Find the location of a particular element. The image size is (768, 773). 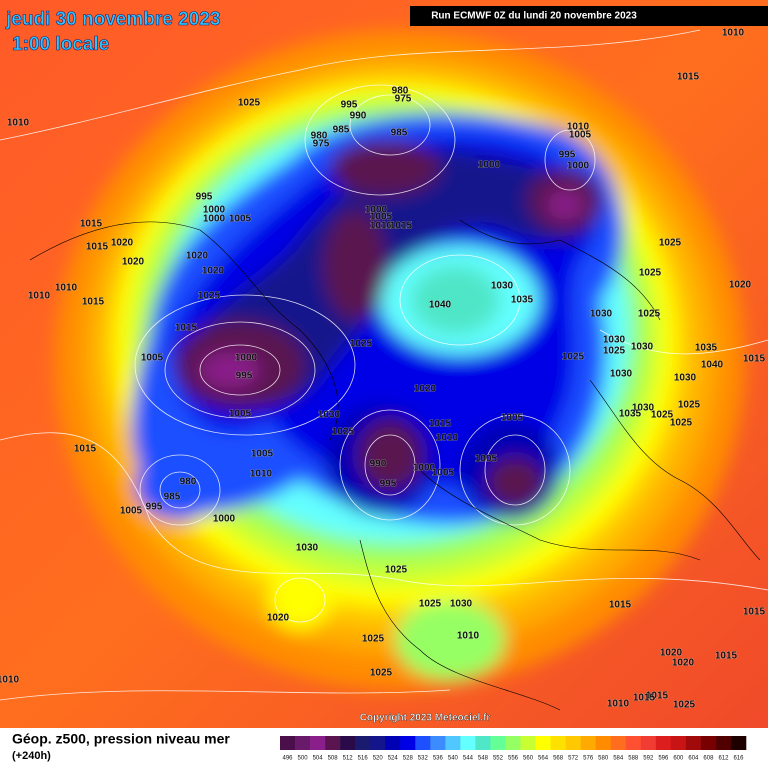

legend-value: 564 is located at coordinates (543, 759).